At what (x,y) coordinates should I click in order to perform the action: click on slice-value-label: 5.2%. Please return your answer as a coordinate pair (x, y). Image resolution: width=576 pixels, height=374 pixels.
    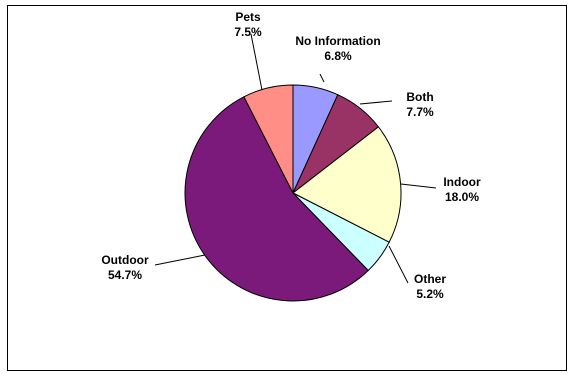
    Looking at the image, I should click on (430, 294).